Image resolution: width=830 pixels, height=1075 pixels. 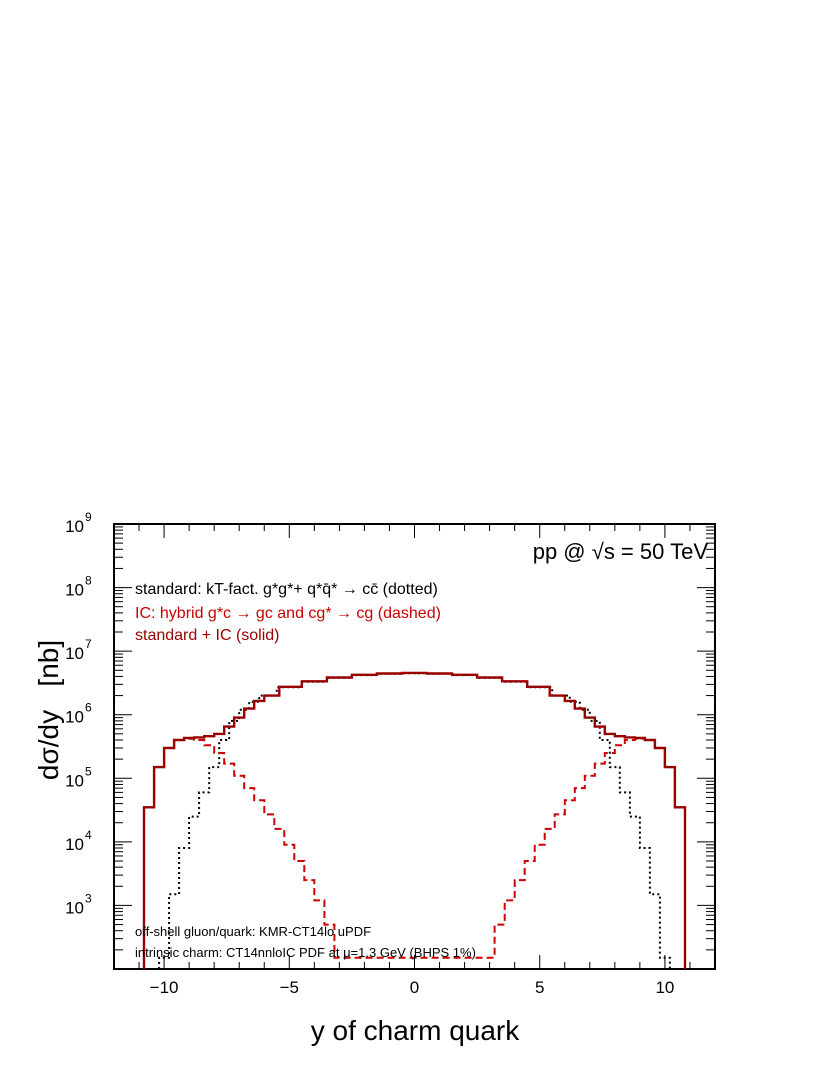 What do you see at coordinates (88, 835) in the screenshot?
I see `y-tick-exponent-1: 4` at bounding box center [88, 835].